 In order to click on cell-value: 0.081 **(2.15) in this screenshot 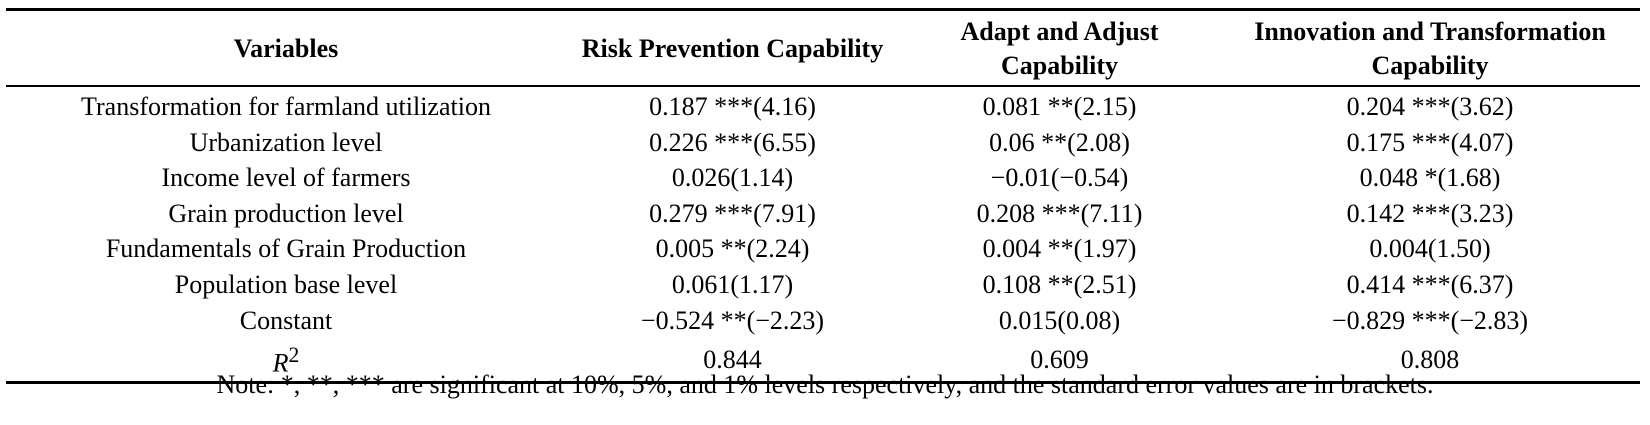, I will do `click(1059, 106)`.